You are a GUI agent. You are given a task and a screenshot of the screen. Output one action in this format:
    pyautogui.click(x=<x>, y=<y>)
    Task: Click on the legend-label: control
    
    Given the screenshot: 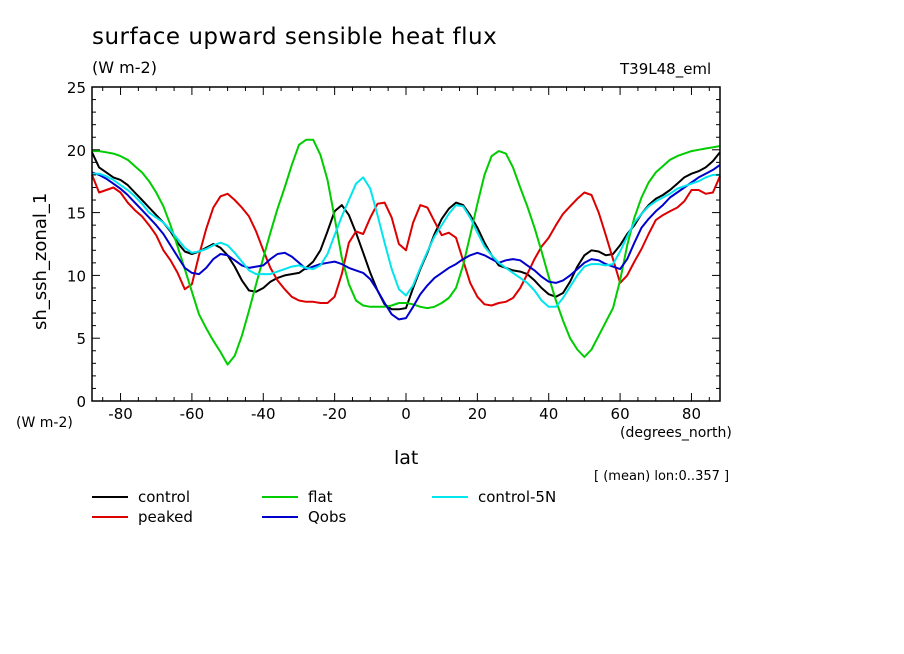 What is the action you would take?
    pyautogui.click(x=164, y=497)
    